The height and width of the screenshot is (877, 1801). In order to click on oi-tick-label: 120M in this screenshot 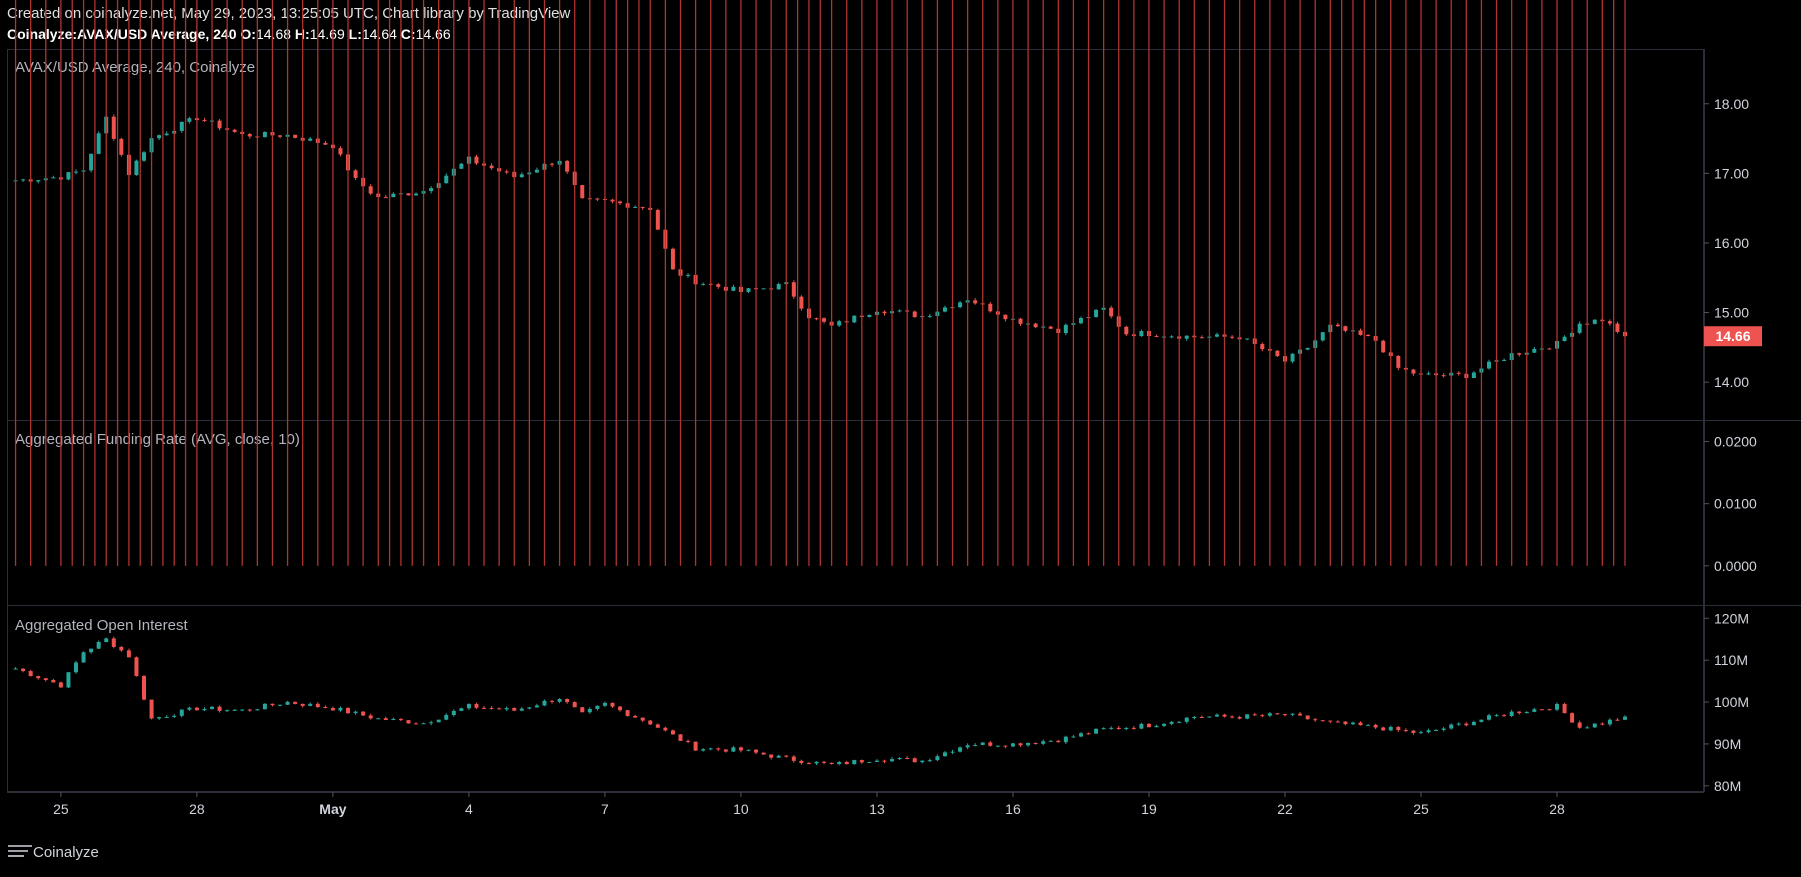, I will do `click(1731, 618)`.